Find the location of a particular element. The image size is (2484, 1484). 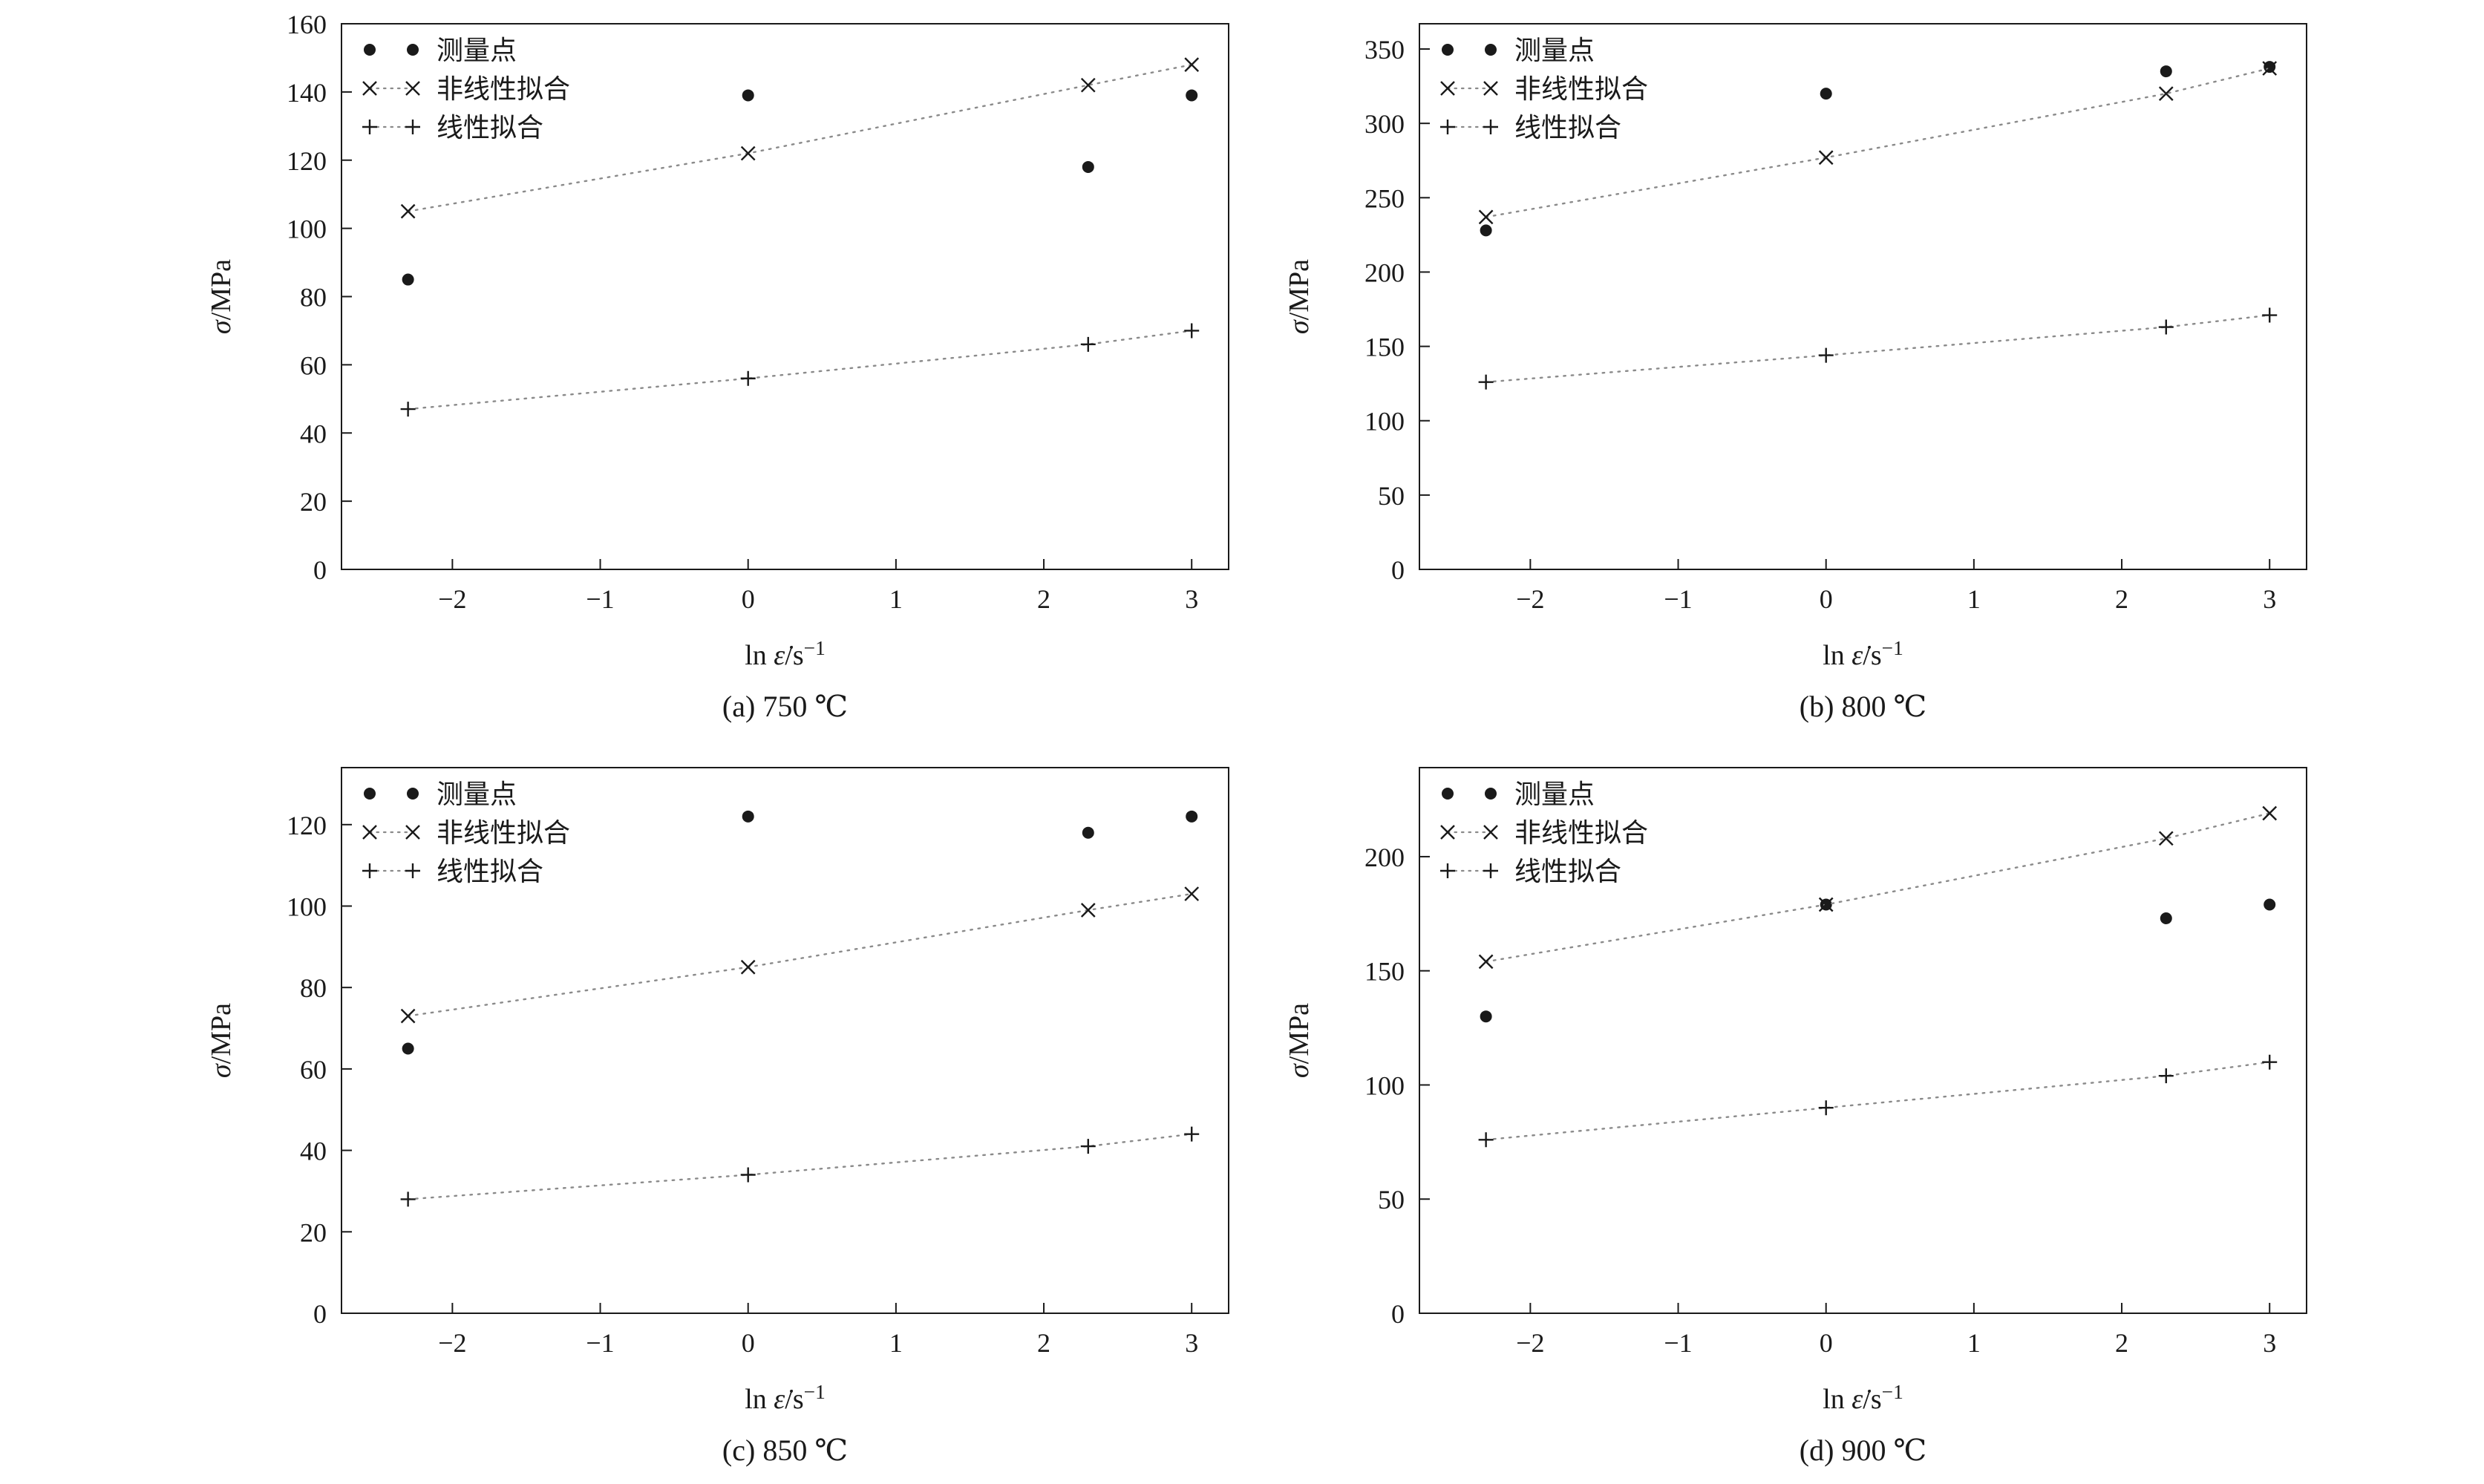

y-tick-label: 20 is located at coordinates (313, 1232).